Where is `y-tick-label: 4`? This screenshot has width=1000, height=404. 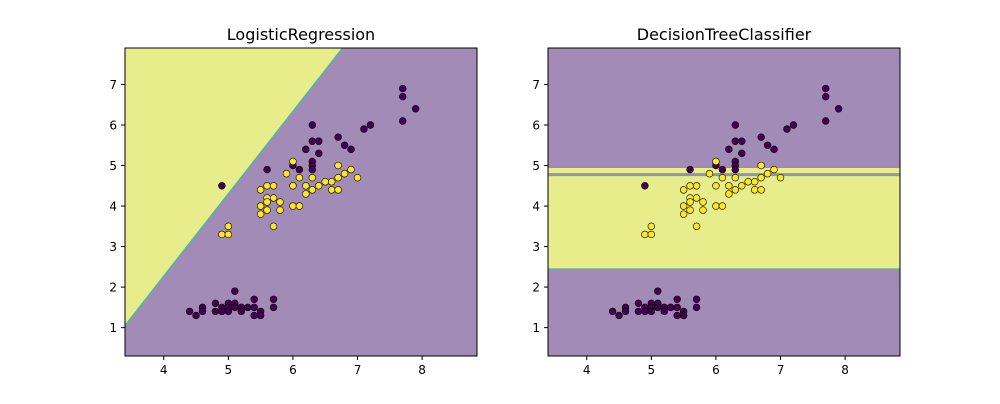
y-tick-label: 4 is located at coordinates (536, 207).